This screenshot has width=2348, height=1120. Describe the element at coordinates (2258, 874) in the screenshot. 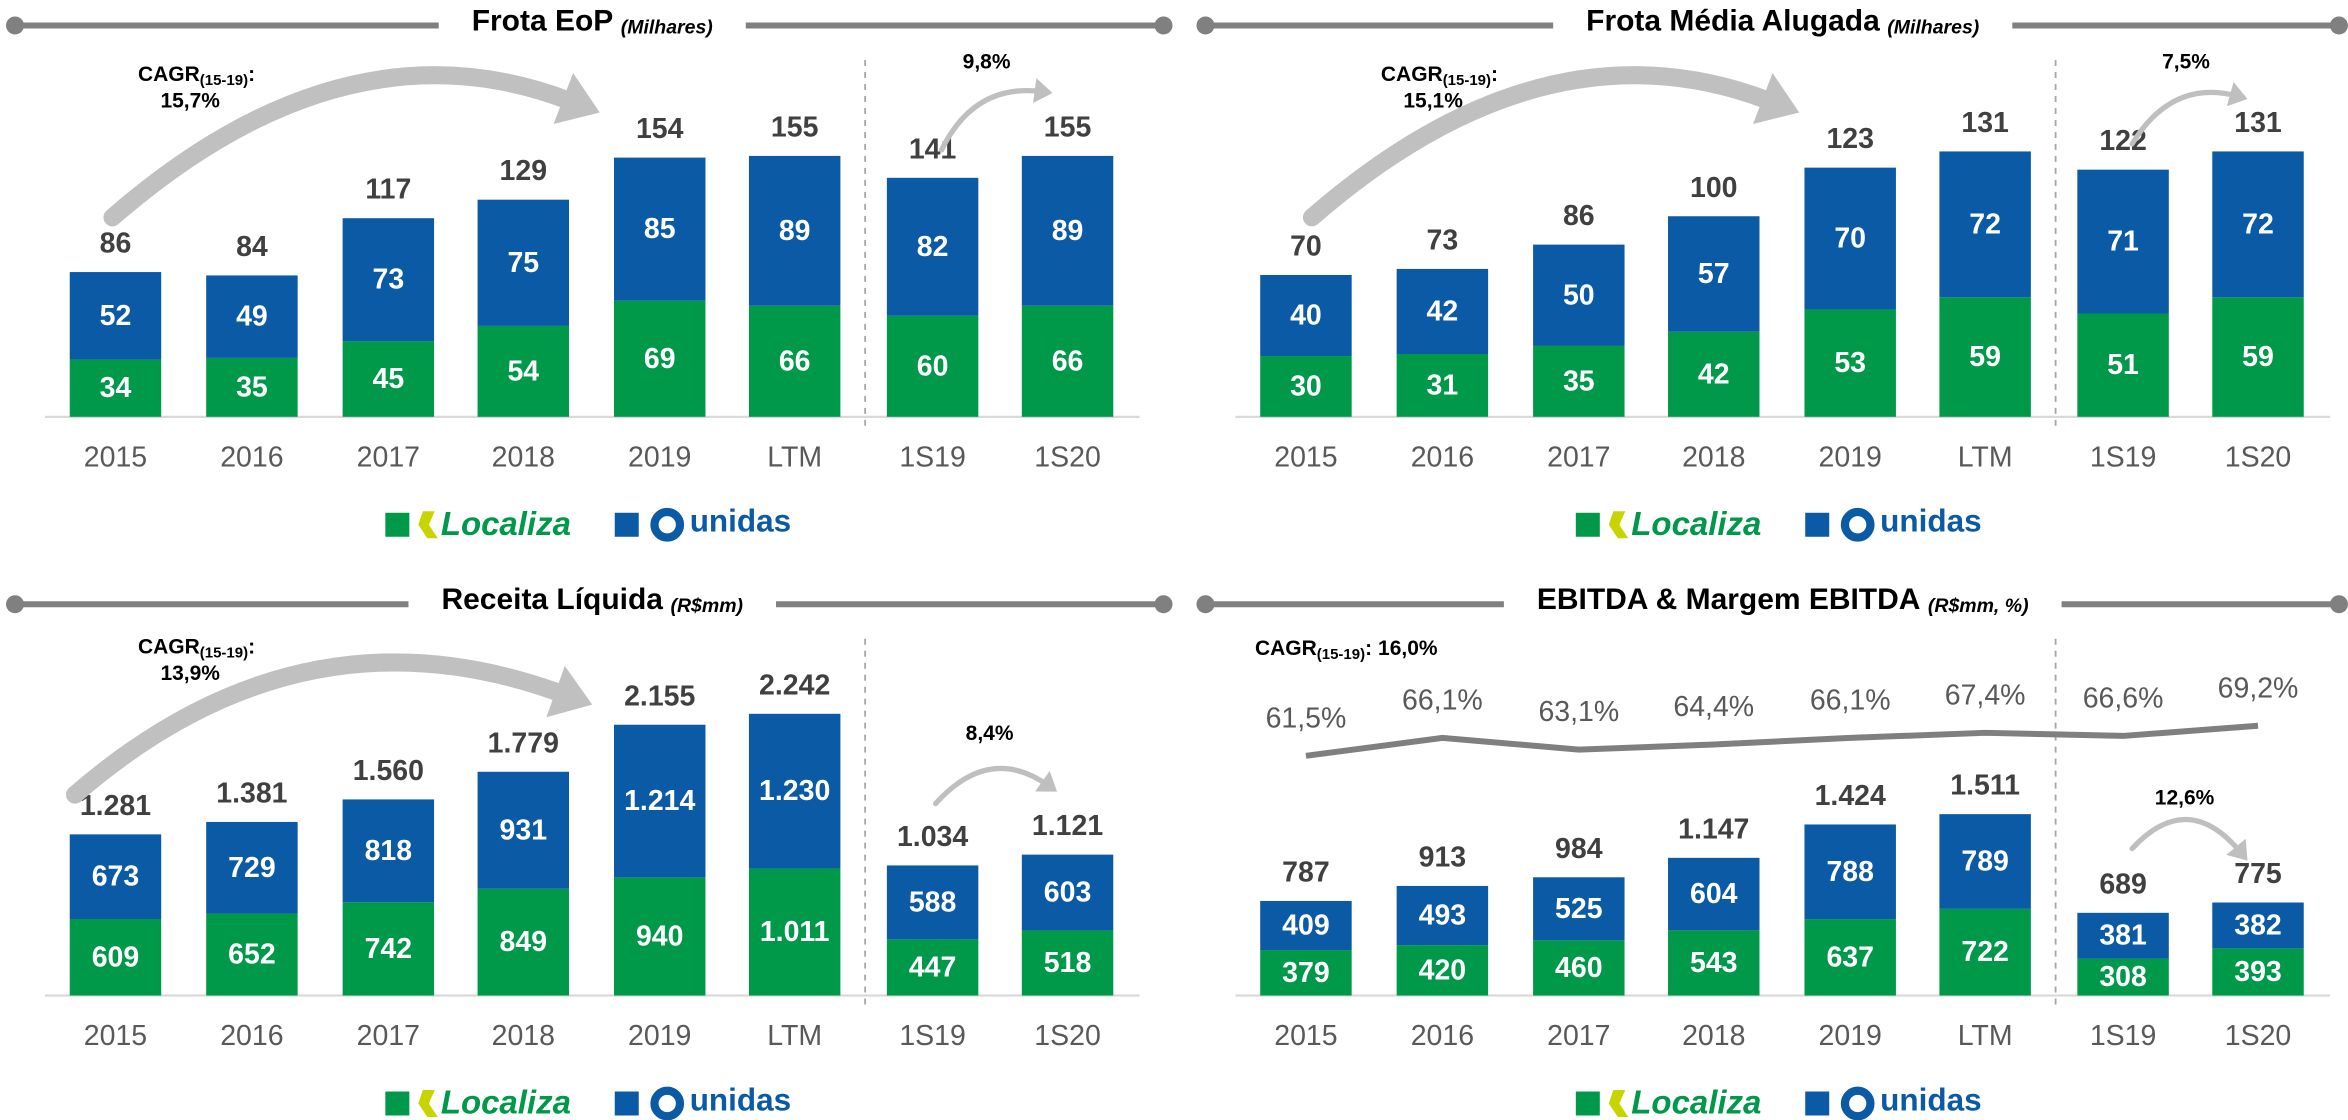

I see `total-label: 775` at that location.